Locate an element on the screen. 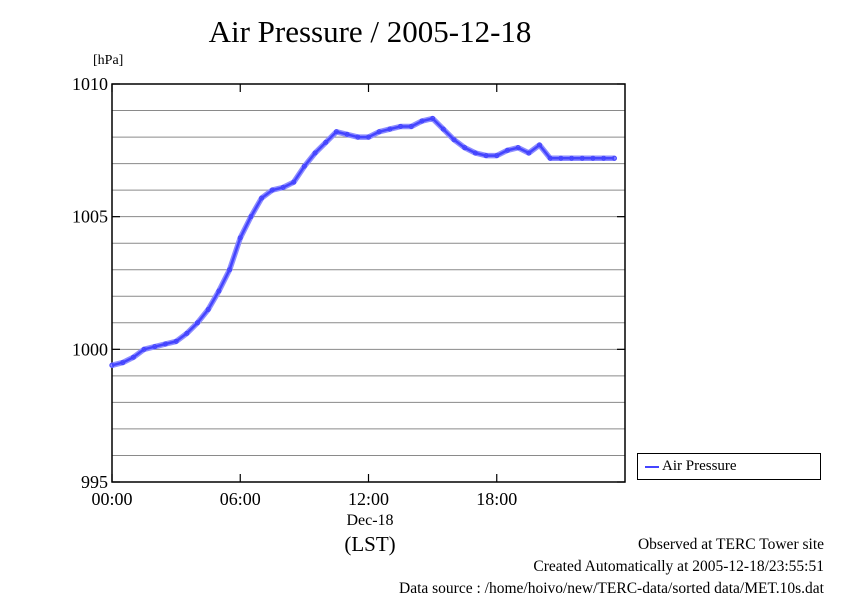  x-tick-label: 00:00 is located at coordinates (111, 499).